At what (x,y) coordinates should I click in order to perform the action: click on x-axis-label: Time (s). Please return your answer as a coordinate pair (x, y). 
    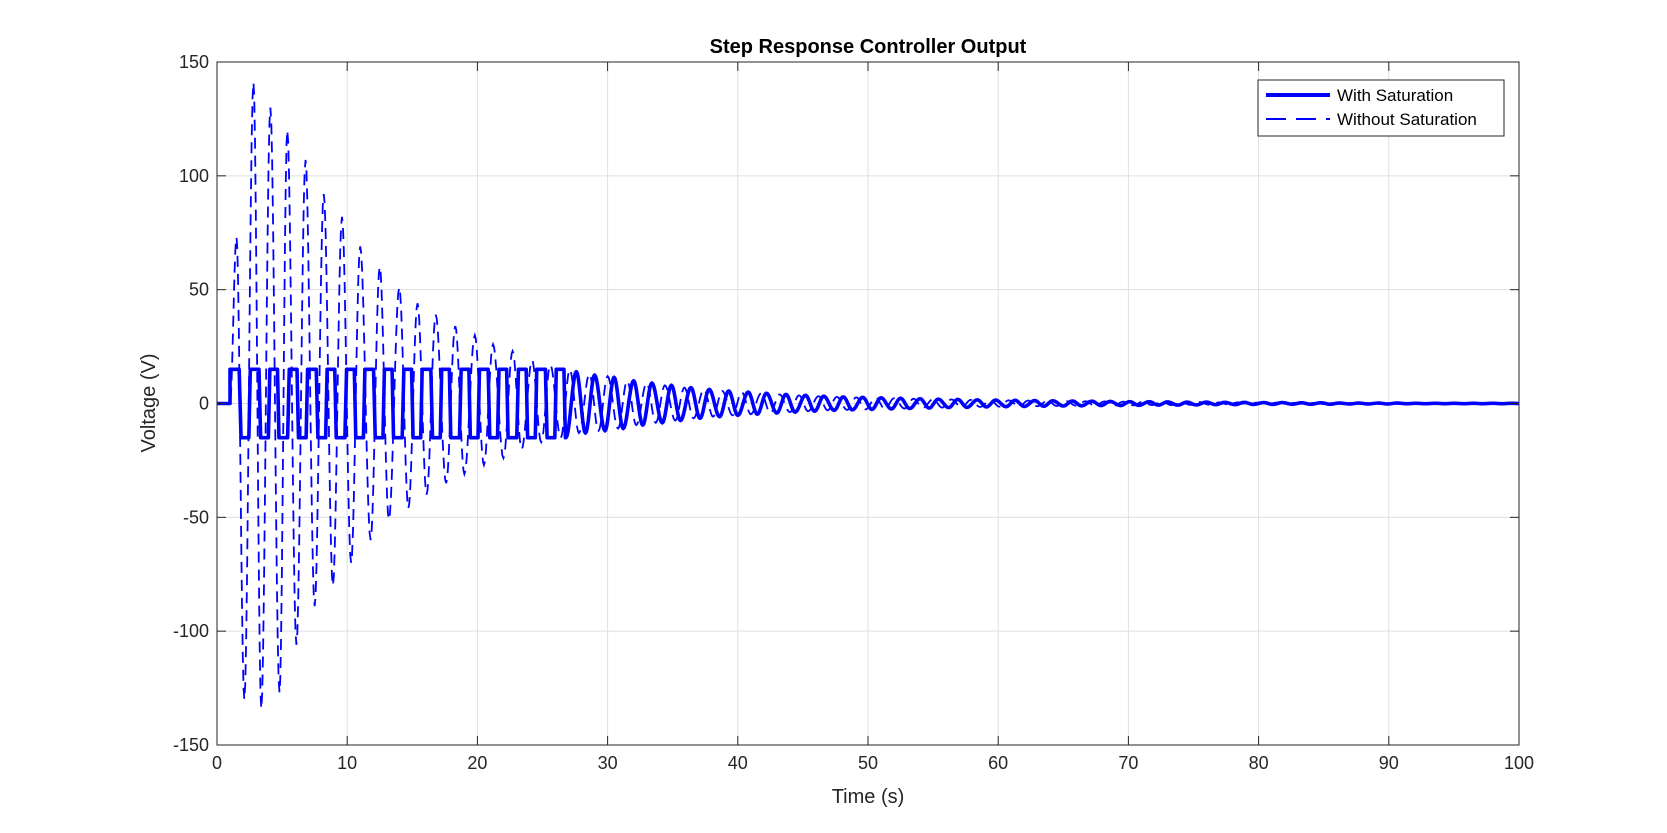
    Looking at the image, I should click on (868, 797).